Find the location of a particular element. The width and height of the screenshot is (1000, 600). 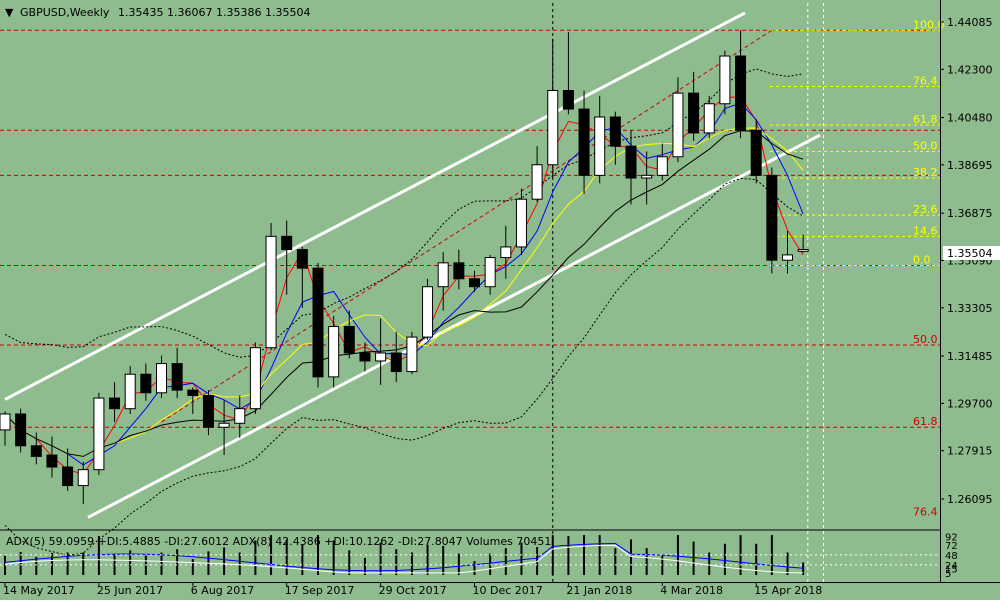

adx-line is located at coordinates (404, 557).